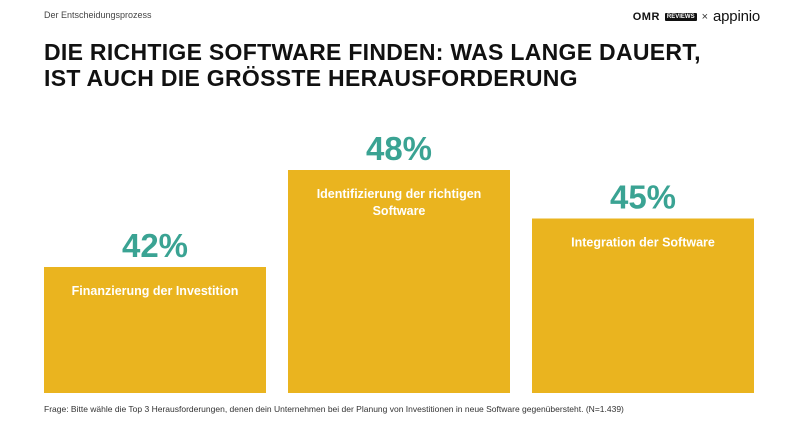  Describe the element at coordinates (643, 243) in the screenshot. I see `category-label-3: Integration der Software` at that location.